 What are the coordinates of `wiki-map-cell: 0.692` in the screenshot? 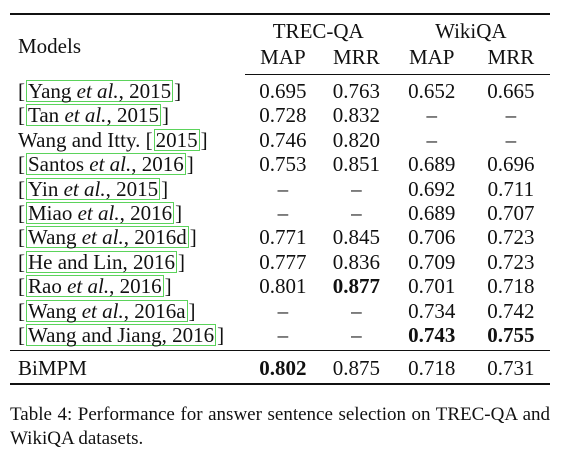 It's located at (432, 188).